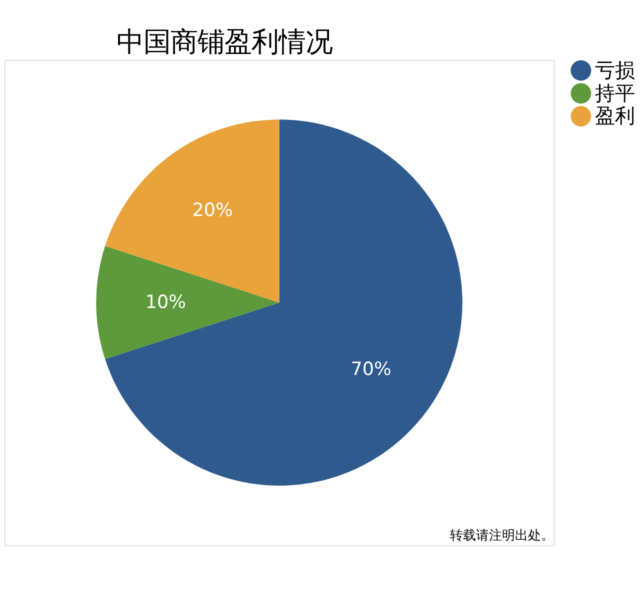 The height and width of the screenshot is (603, 640). What do you see at coordinates (502, 536) in the screenshot?
I see `text: 转载请注明出处。` at bounding box center [502, 536].